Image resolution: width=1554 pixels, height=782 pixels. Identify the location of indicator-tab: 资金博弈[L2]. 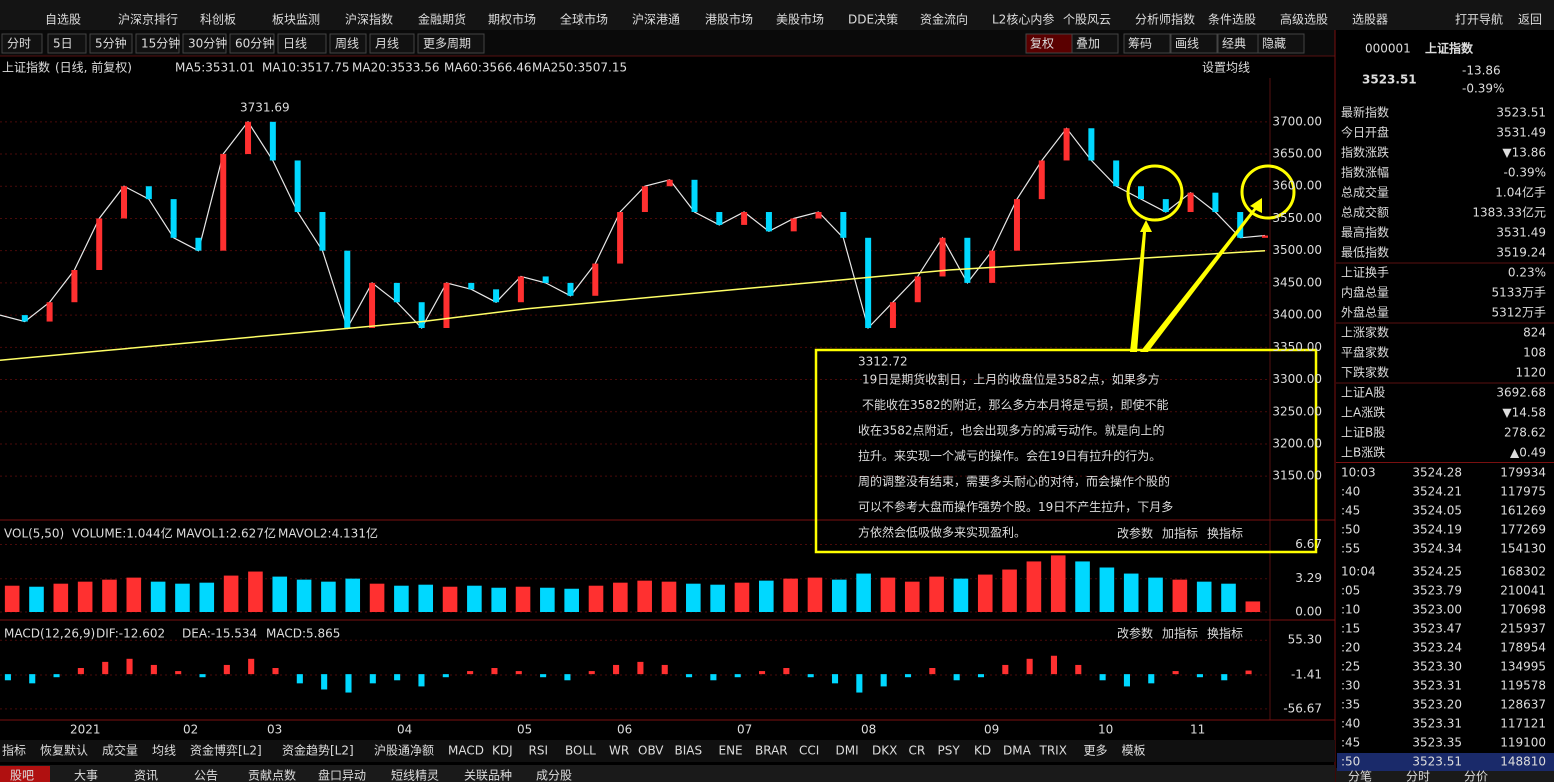
(226, 750).